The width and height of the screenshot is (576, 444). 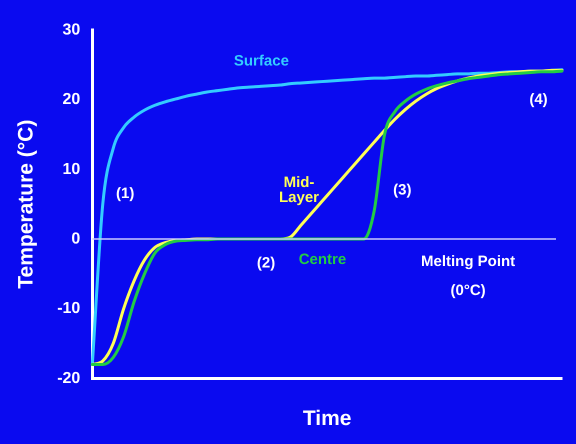 I want to click on y-tick-label: 20, so click(x=71, y=99).